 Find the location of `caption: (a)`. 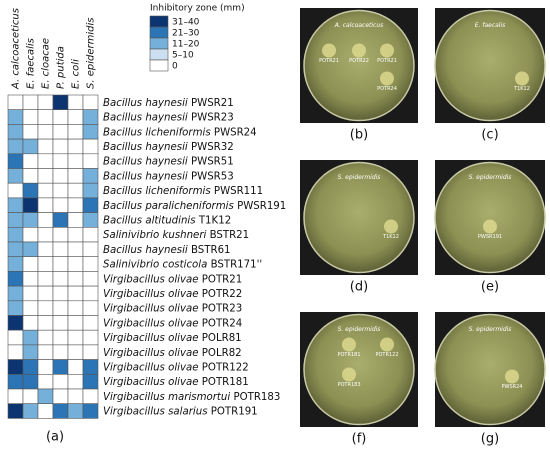

caption: (a) is located at coordinates (55, 437).